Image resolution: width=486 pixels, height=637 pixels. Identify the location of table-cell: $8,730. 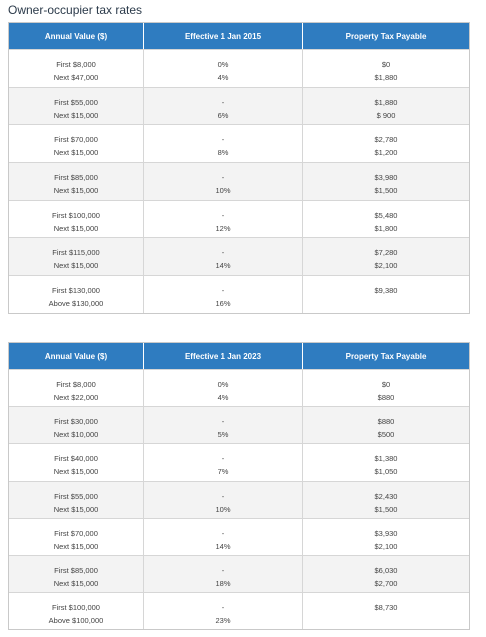
(386, 611).